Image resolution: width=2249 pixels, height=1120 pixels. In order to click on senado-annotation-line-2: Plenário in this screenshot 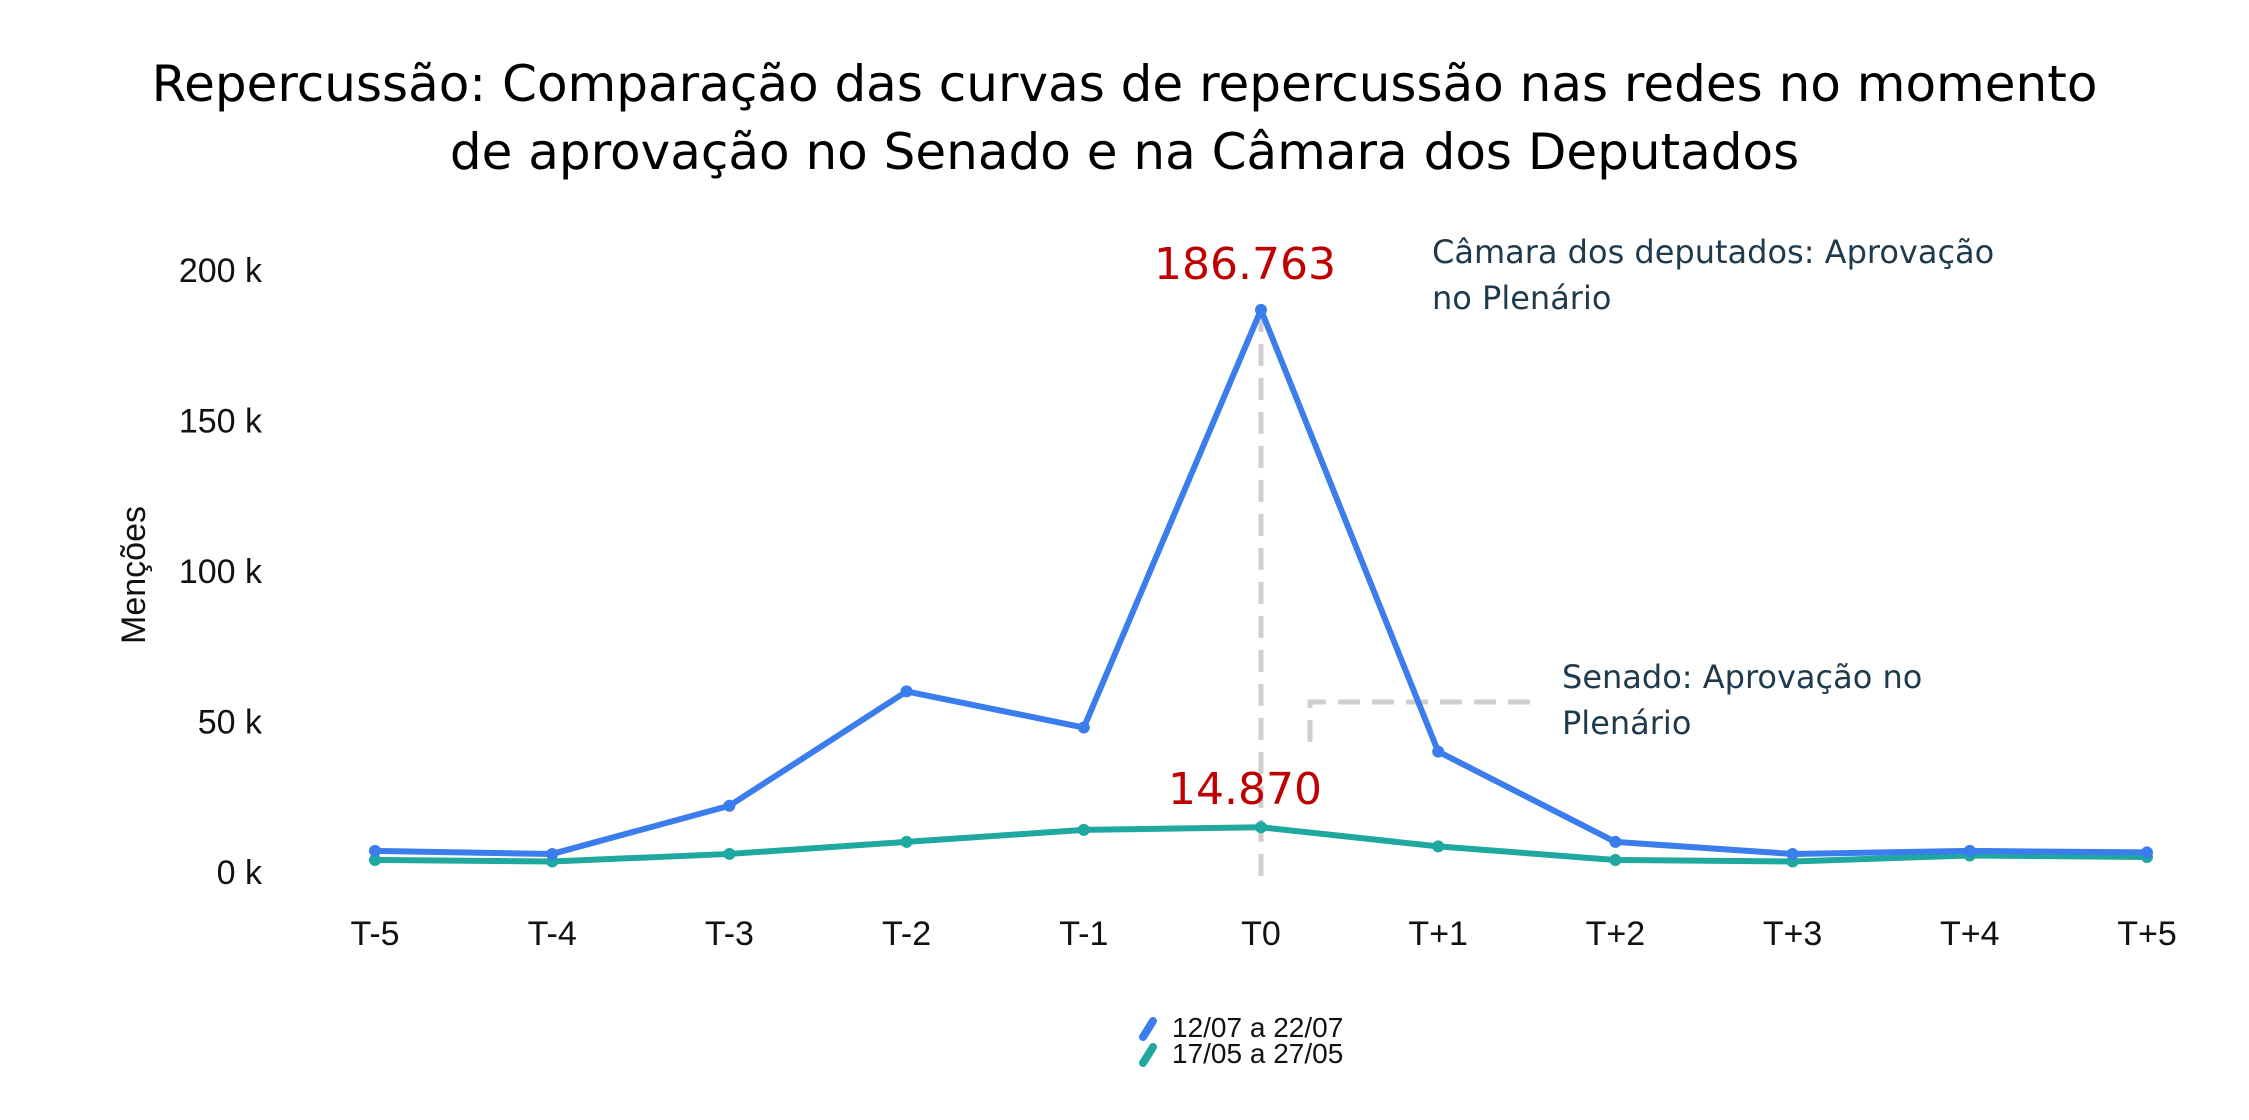, I will do `click(1626, 723)`.